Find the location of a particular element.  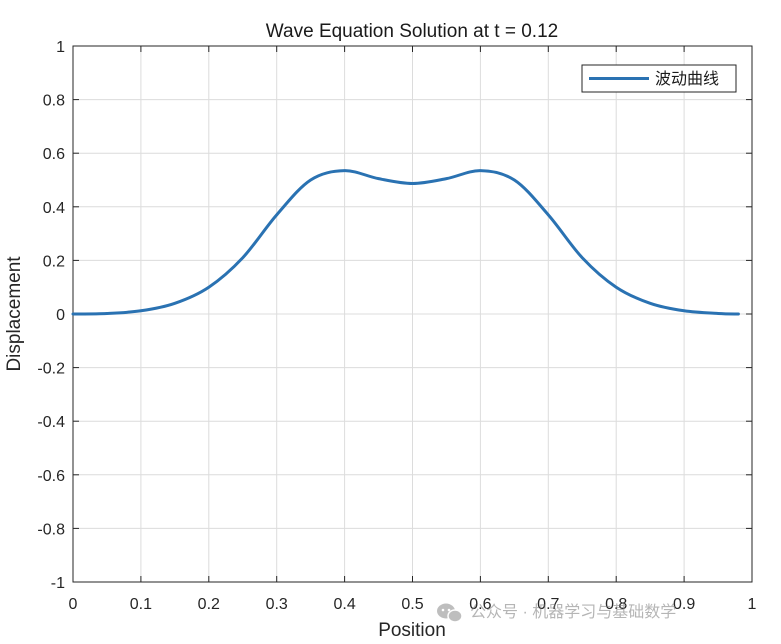

chart-title: Wave Equation Solution at t = 0.12 is located at coordinates (412, 31).